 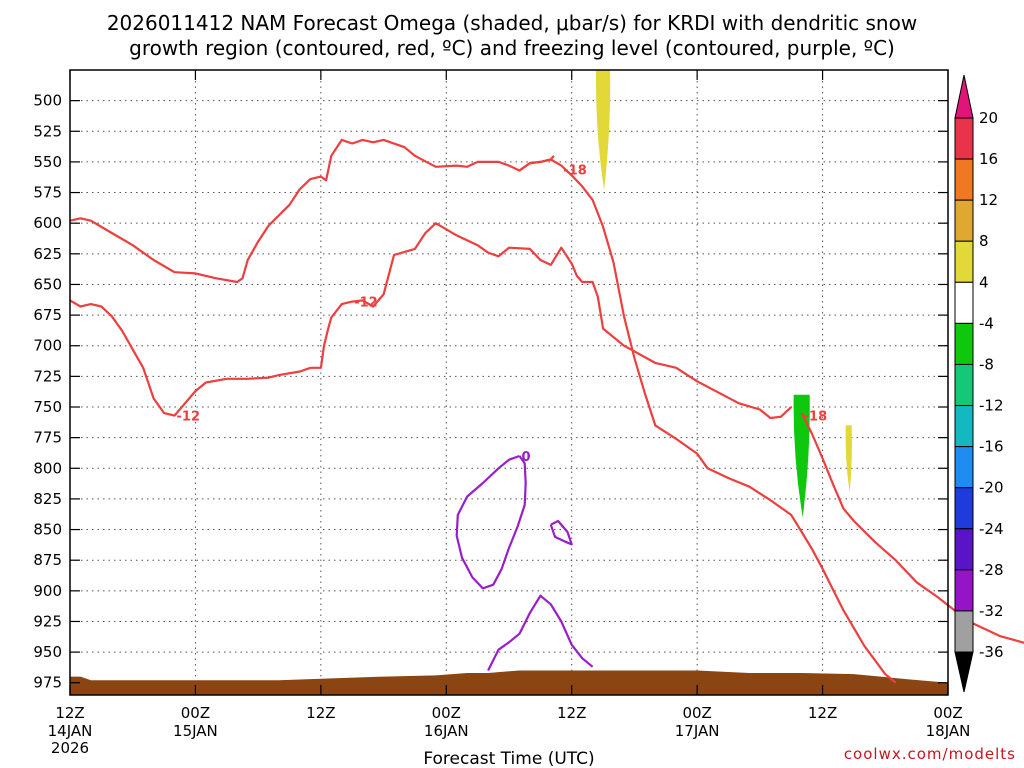 I want to click on y-tick-label: 775, so click(x=47, y=438).